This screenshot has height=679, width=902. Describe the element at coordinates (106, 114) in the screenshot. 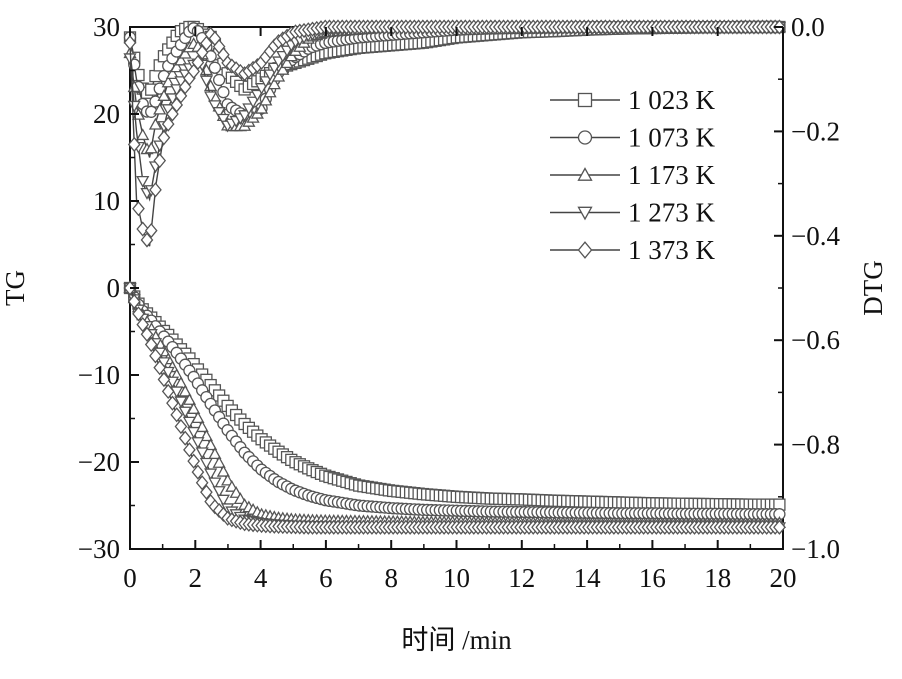

I see `y-tick-label: 20` at that location.